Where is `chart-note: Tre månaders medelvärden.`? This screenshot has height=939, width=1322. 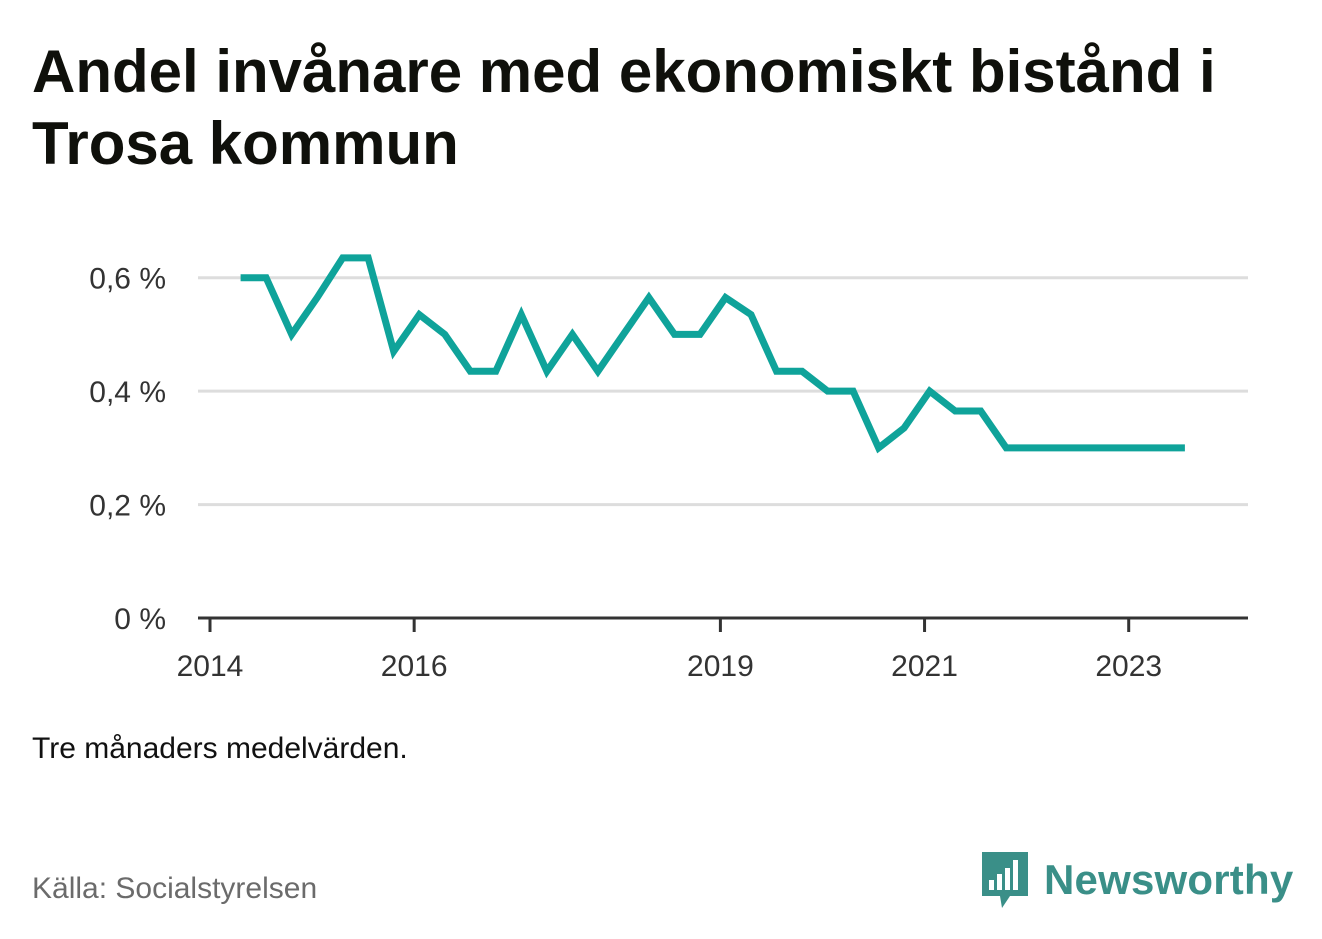 chart-note: Tre månaders medelvärden. is located at coordinates (220, 748).